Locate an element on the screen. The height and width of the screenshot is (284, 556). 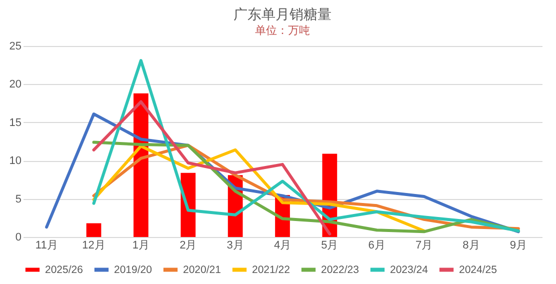
legend-label: 2021/22 is located at coordinates (271, 270).